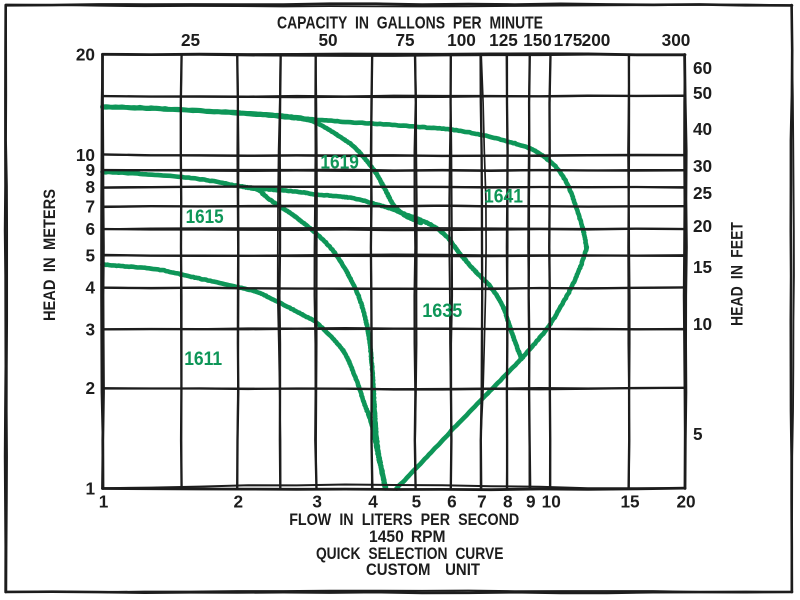 This screenshot has height=600, width=800. I want to click on svg-text: 125, so click(503, 40).